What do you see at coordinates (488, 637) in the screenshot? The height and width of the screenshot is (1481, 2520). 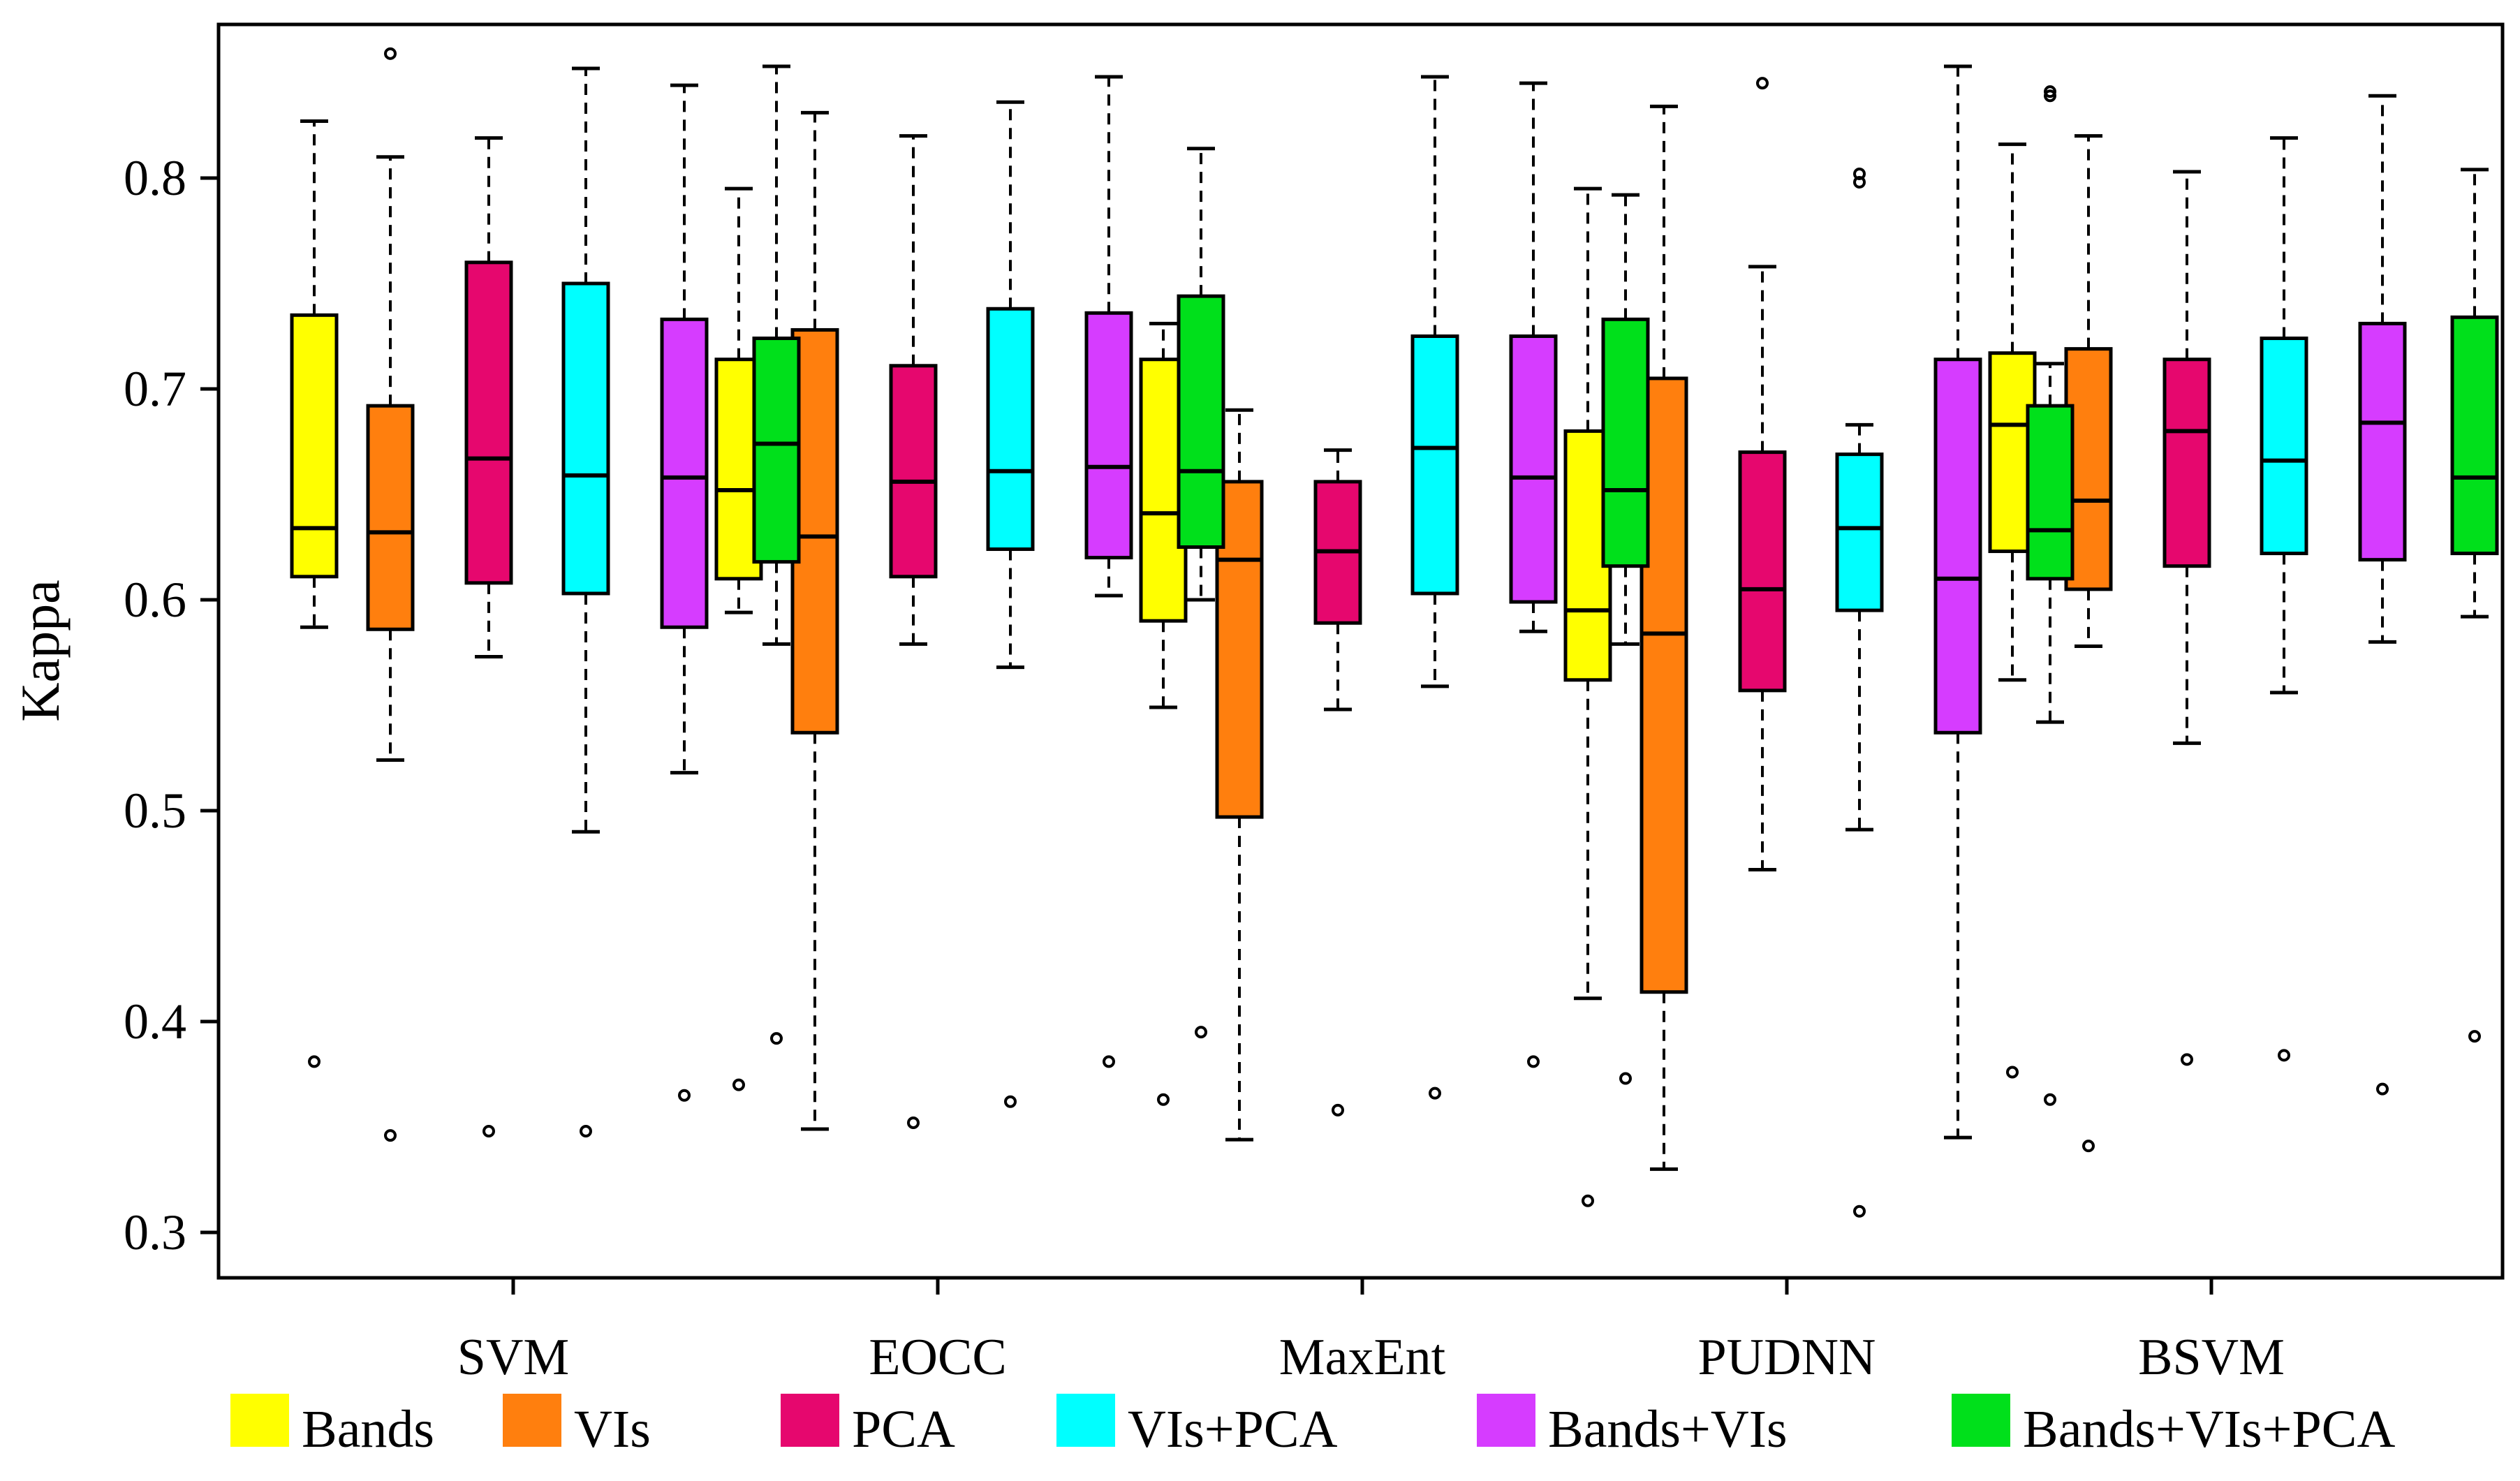 I see `box-pca-svm` at bounding box center [488, 637].